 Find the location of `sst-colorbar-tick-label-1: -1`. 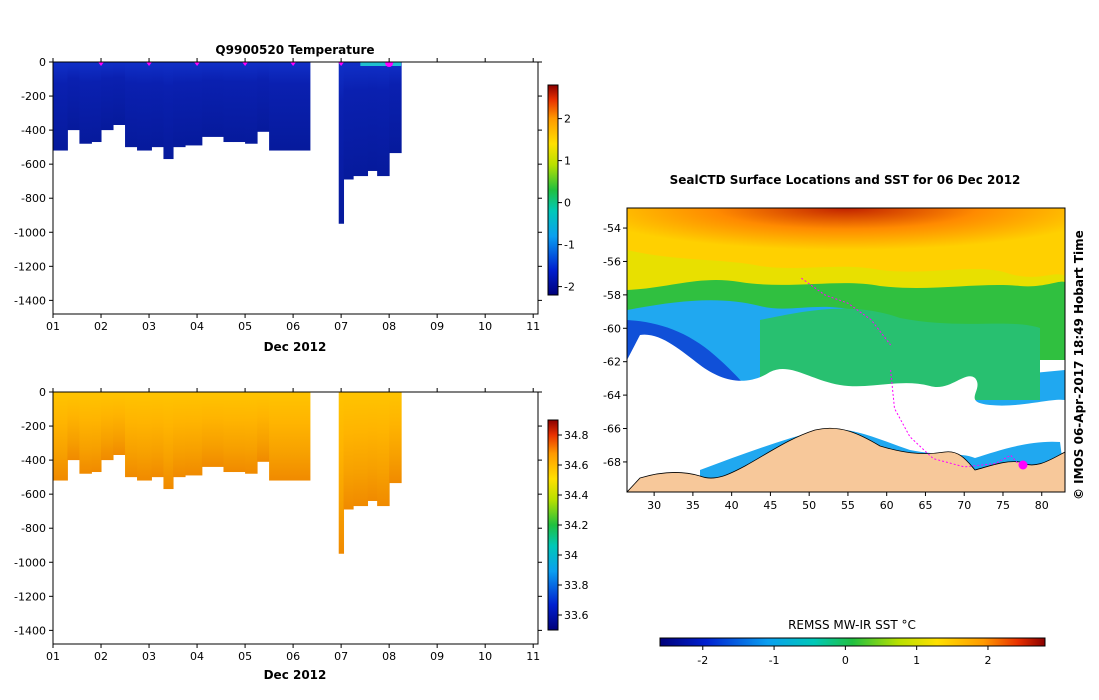

sst-colorbar-tick-label-1: -1 is located at coordinates (774, 660).